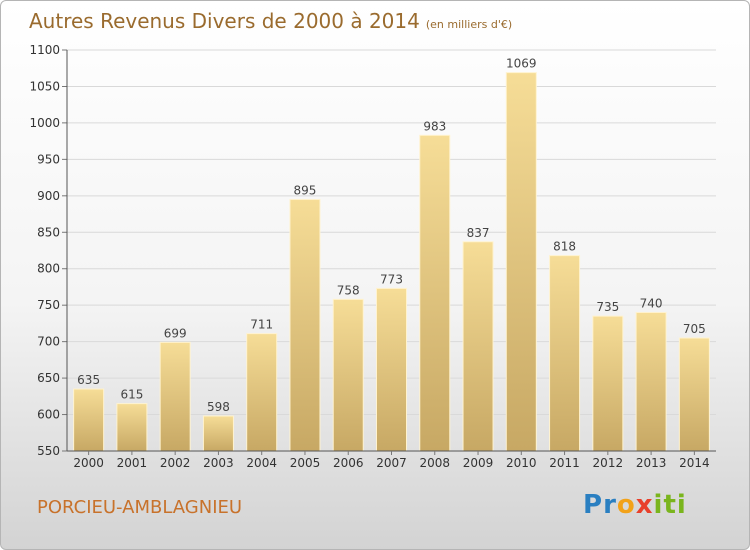 The width and height of the screenshot is (750, 550). What do you see at coordinates (48, 342) in the screenshot?
I see `y-tick-label: 700` at bounding box center [48, 342].